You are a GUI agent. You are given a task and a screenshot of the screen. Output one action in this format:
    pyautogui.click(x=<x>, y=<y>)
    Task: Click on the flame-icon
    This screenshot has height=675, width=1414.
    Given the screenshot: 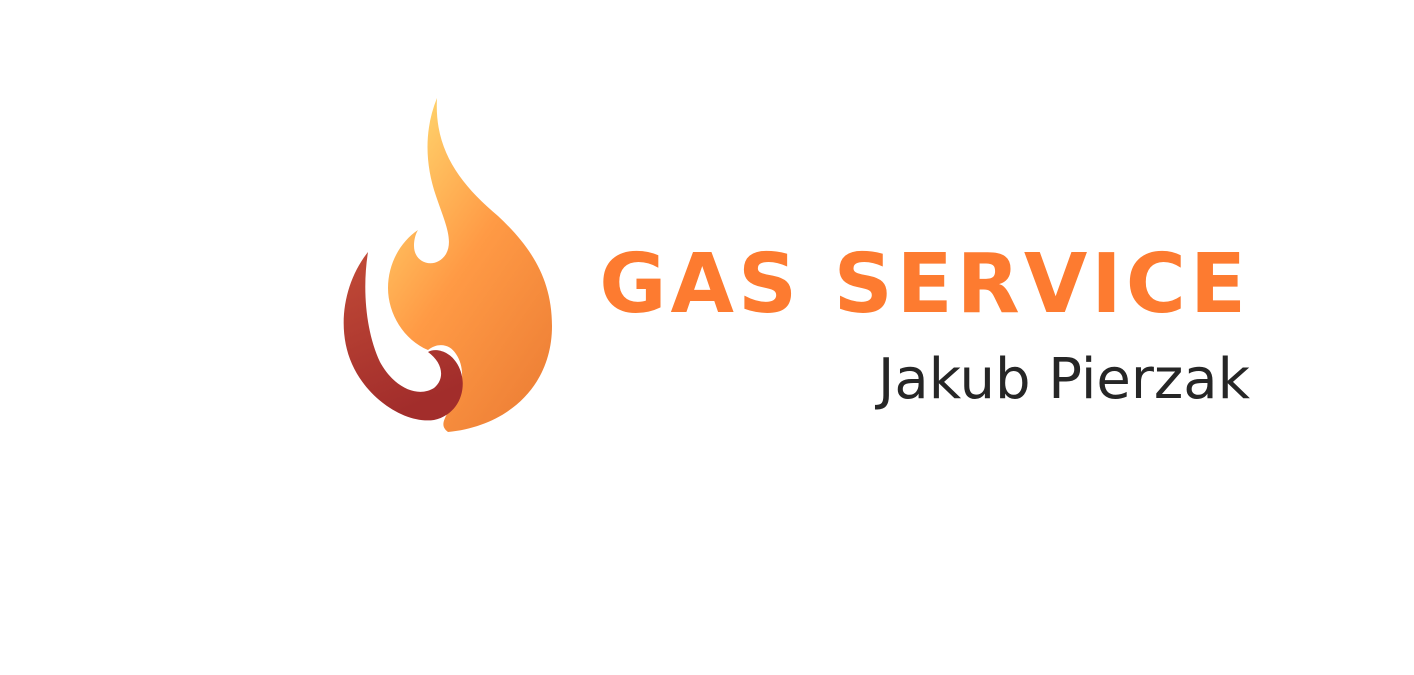 What is the action you would take?
    pyautogui.click(x=447, y=265)
    